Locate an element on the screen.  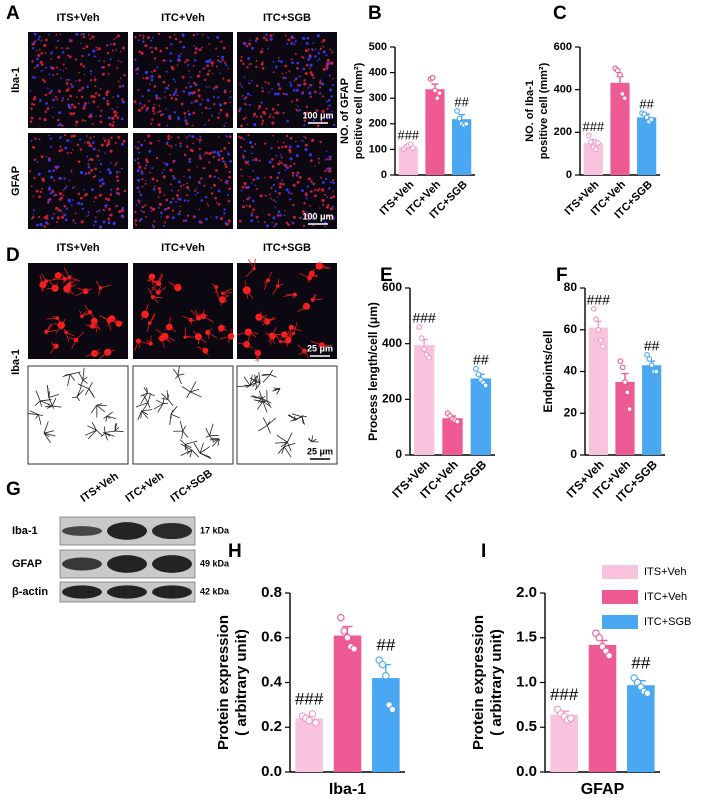
blot-band is located at coordinates (82, 531).